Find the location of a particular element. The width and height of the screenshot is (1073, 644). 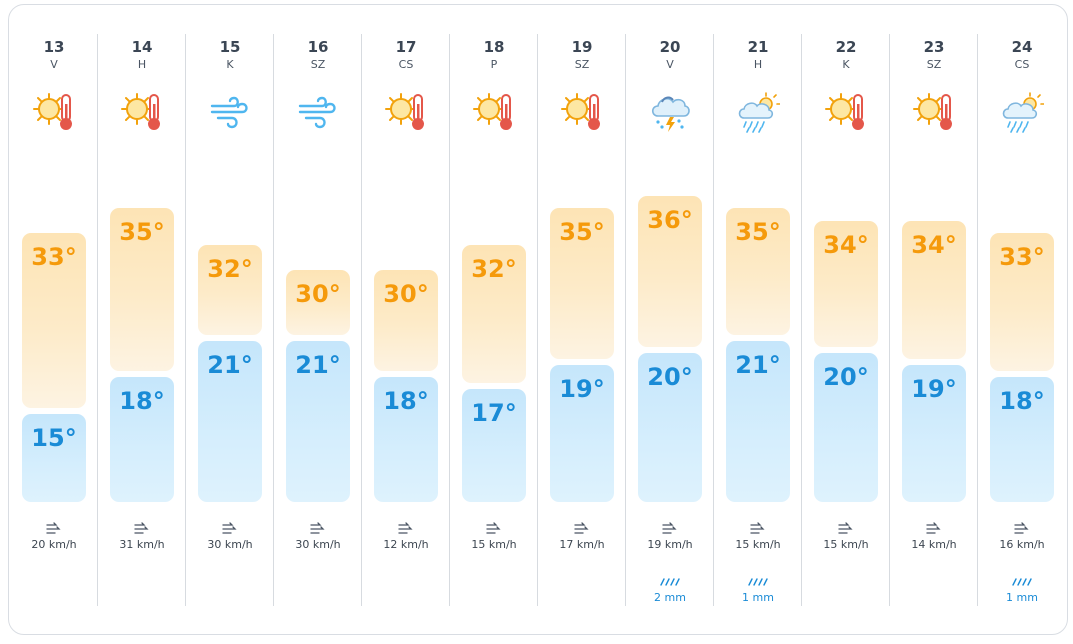

max-temp-bar: 35° is located at coordinates (582, 283).